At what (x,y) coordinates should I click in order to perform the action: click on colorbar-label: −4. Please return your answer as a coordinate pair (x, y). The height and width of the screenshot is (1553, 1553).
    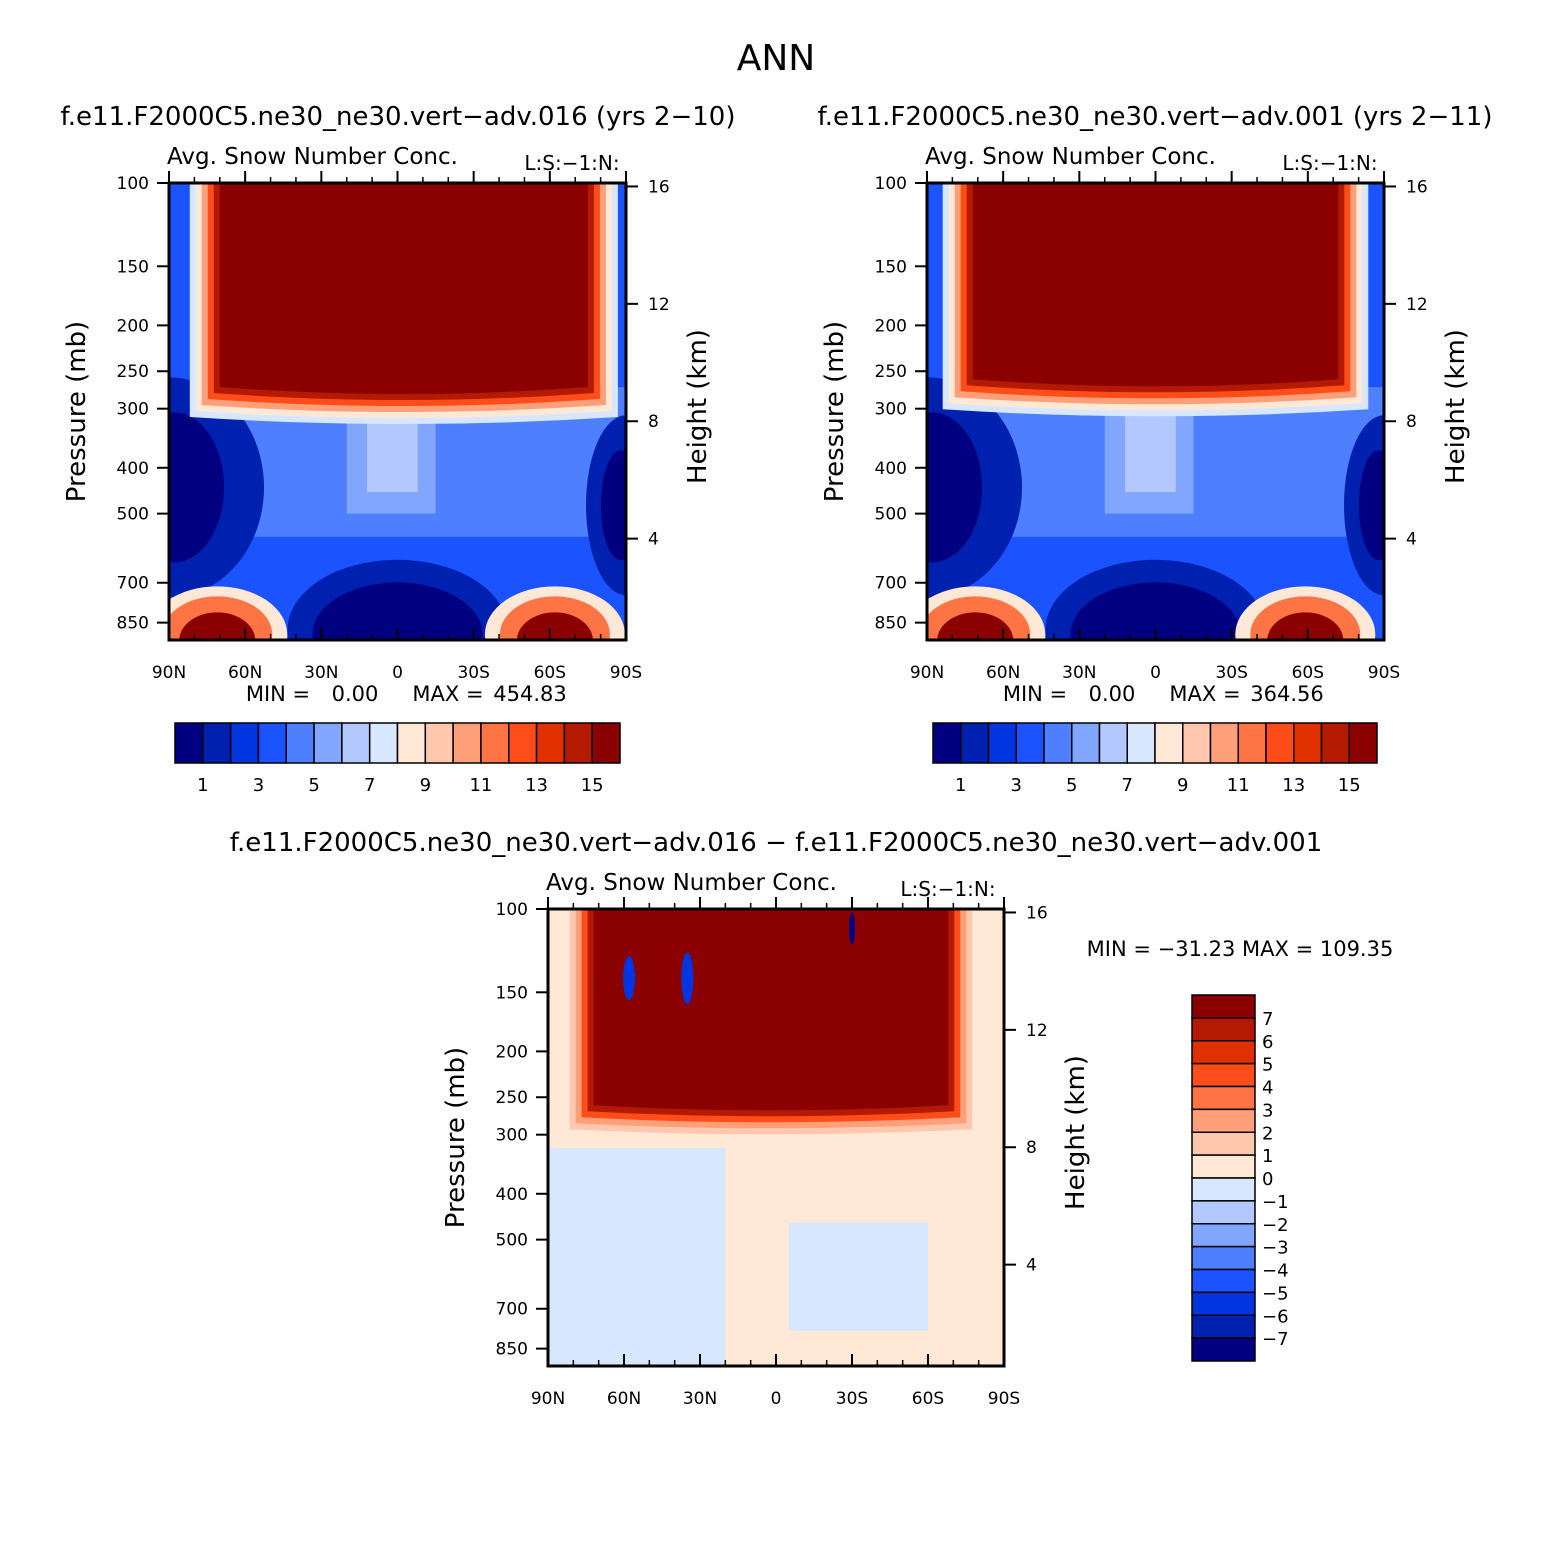
    Looking at the image, I should click on (1275, 1271).